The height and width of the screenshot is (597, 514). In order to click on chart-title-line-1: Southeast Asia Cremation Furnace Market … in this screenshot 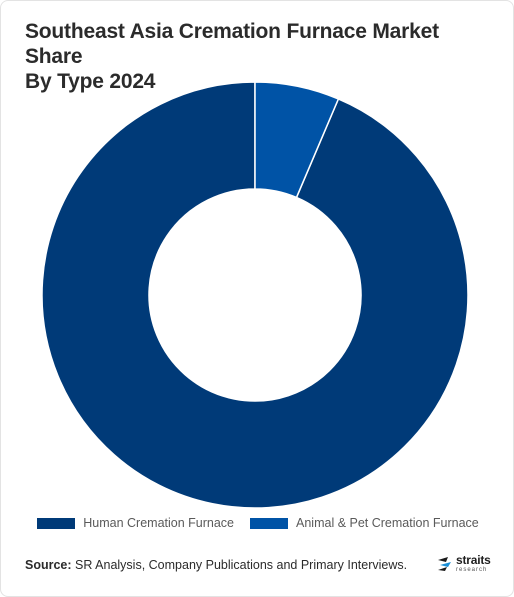, I will do `click(232, 44)`.